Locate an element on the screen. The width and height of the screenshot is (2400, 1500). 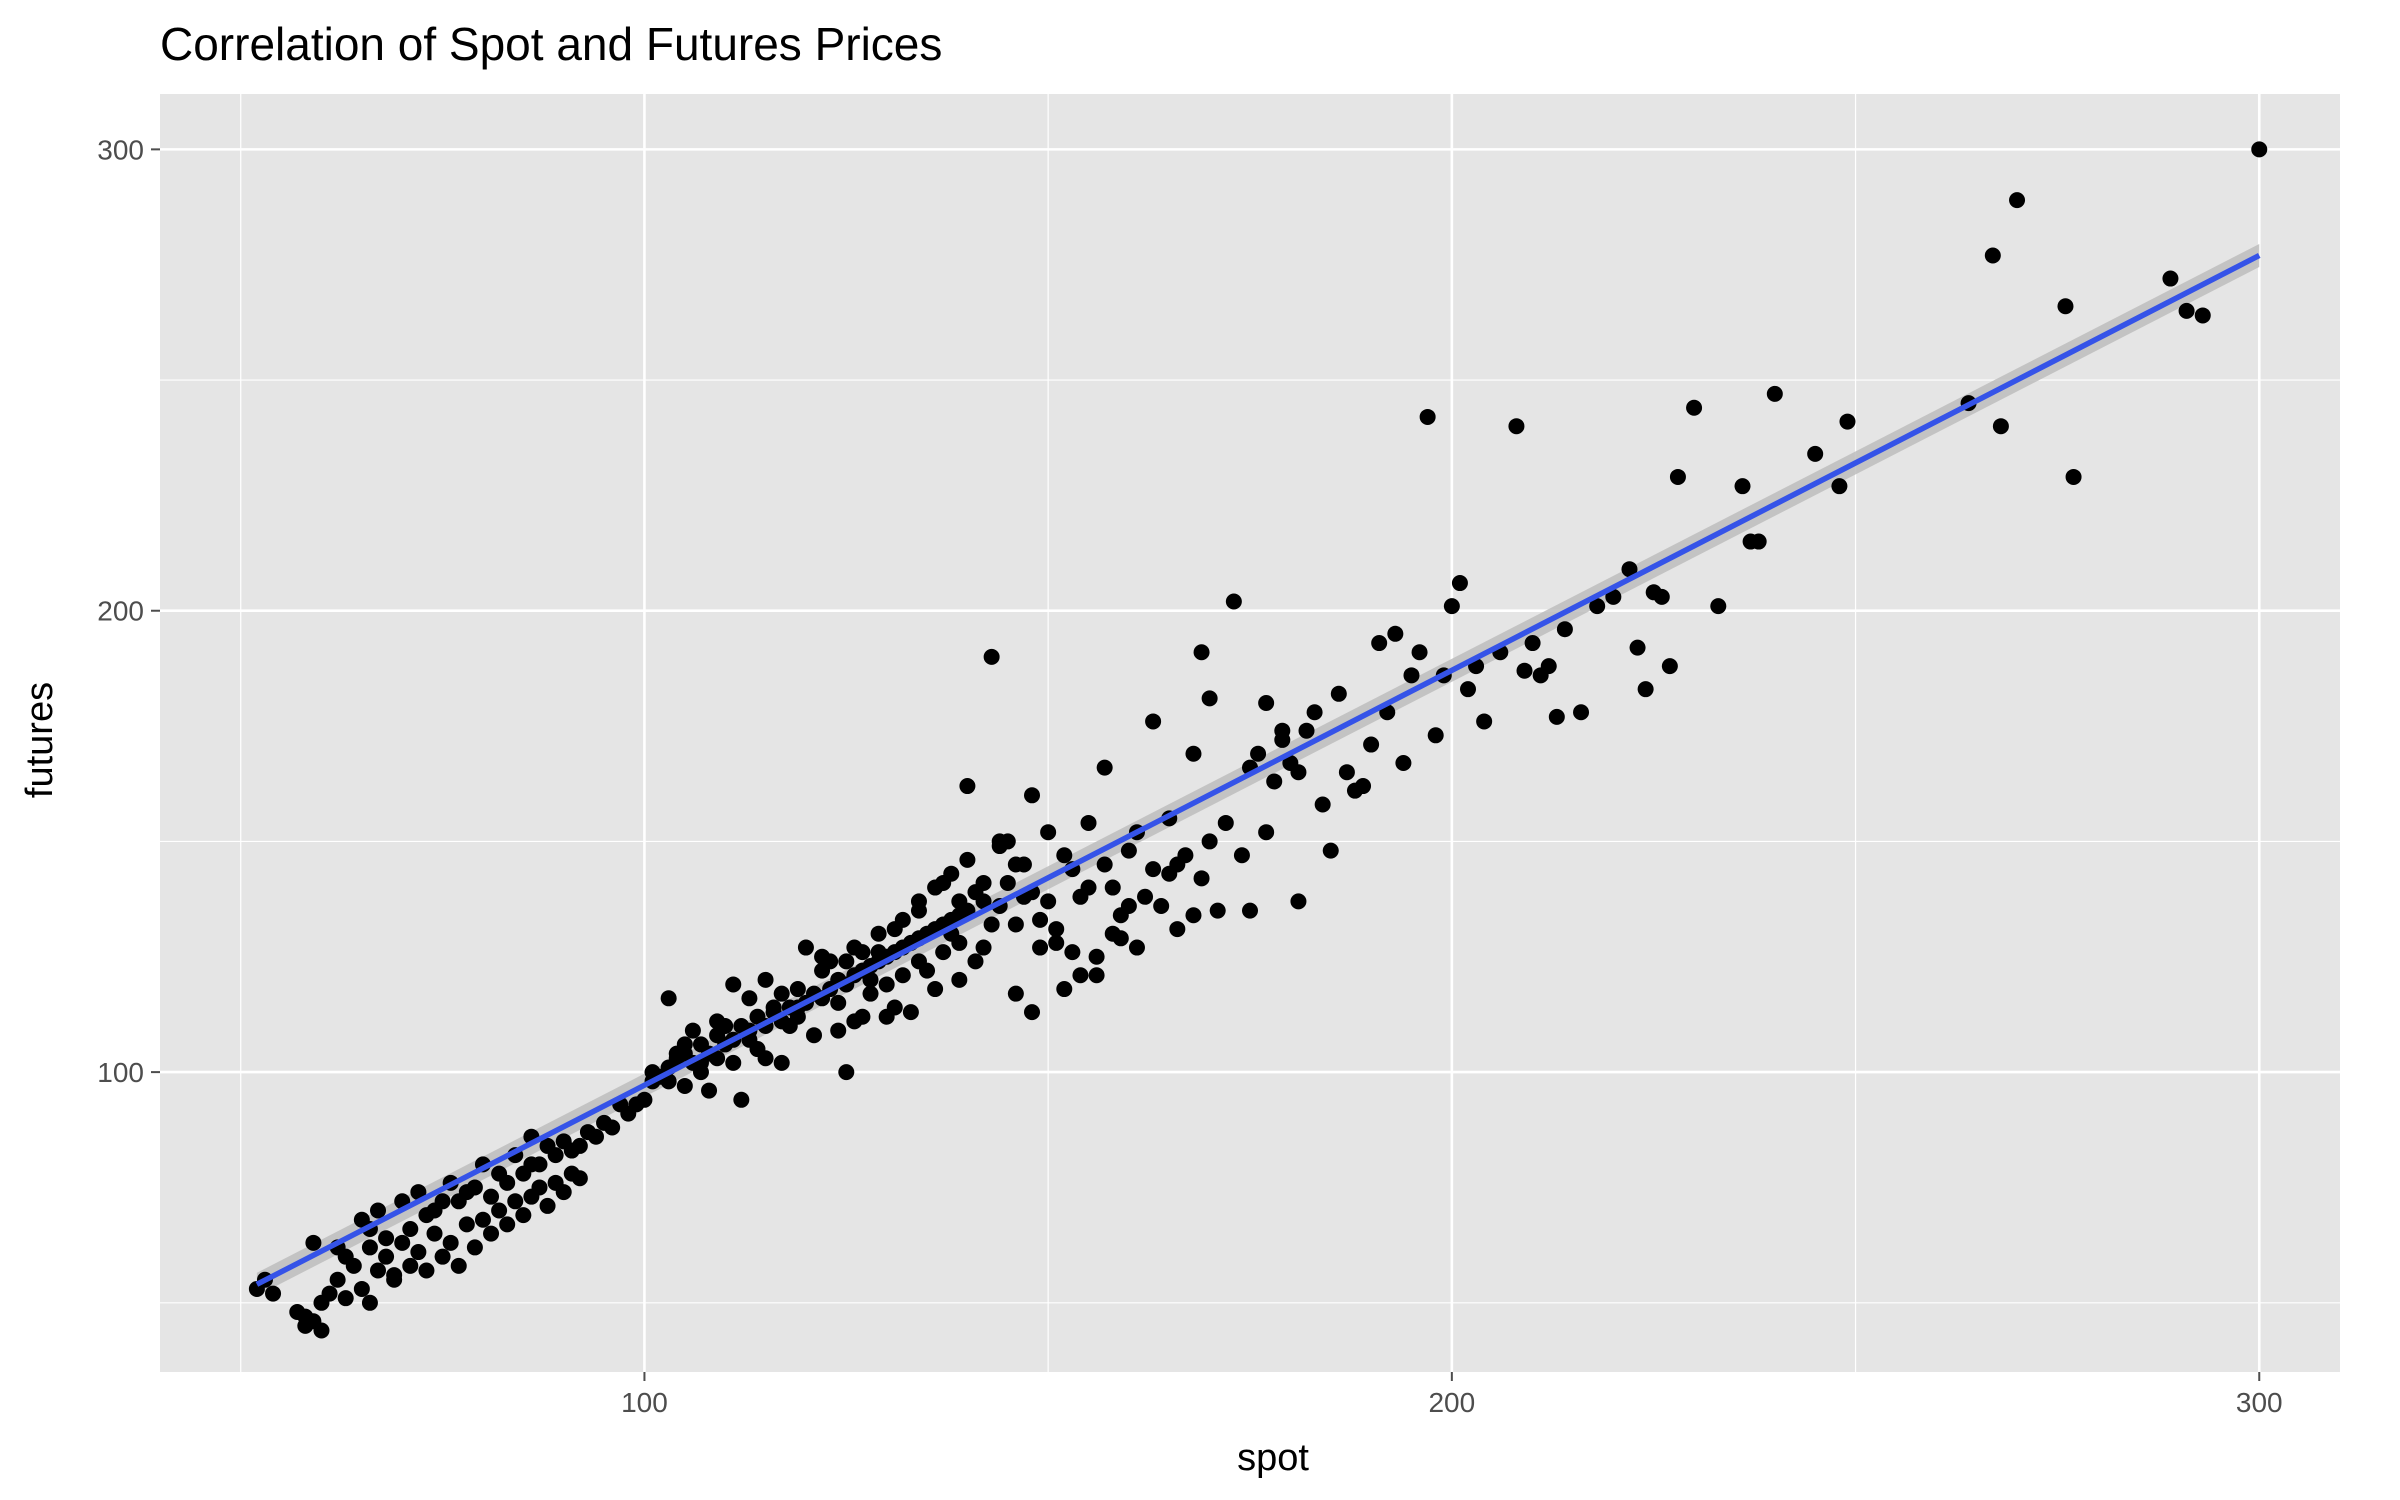
x-tick-label: 200 is located at coordinates (1451, 1402).